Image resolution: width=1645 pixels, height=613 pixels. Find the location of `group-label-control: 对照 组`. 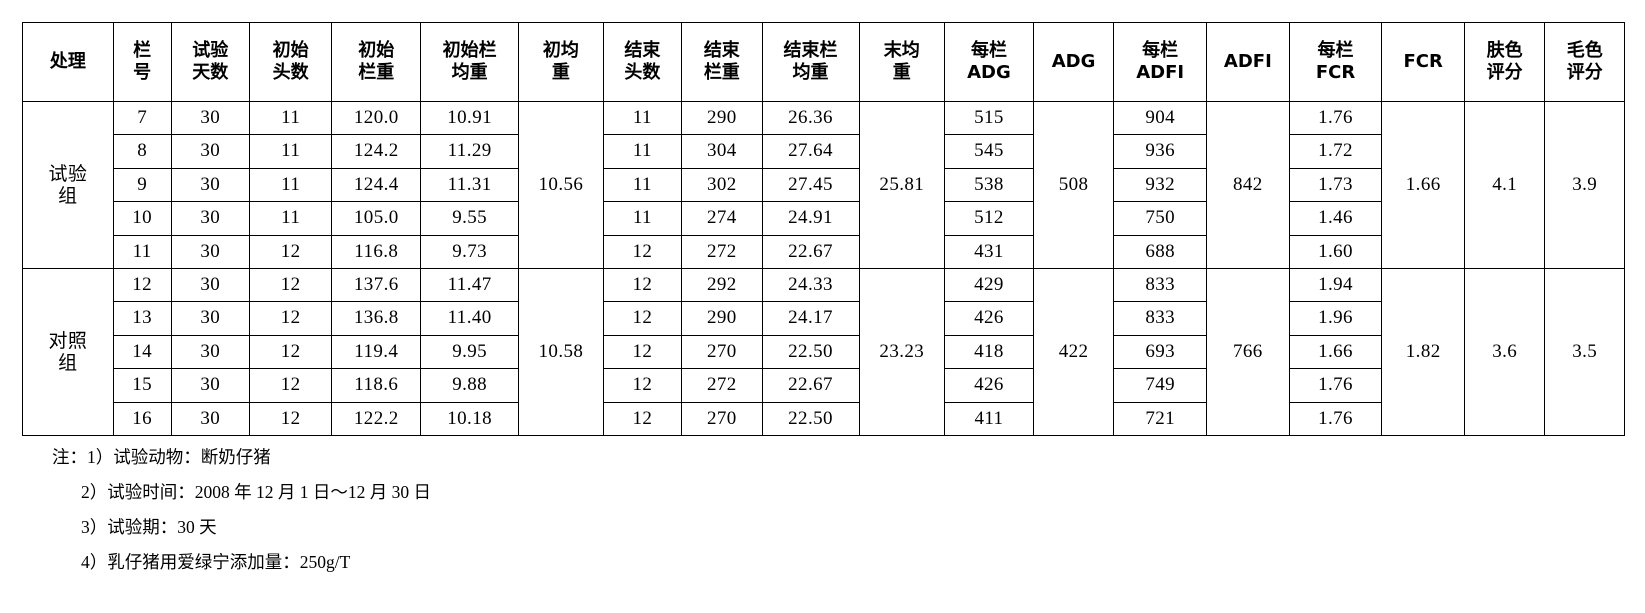

group-label-control: 对照 组 is located at coordinates (68, 351).